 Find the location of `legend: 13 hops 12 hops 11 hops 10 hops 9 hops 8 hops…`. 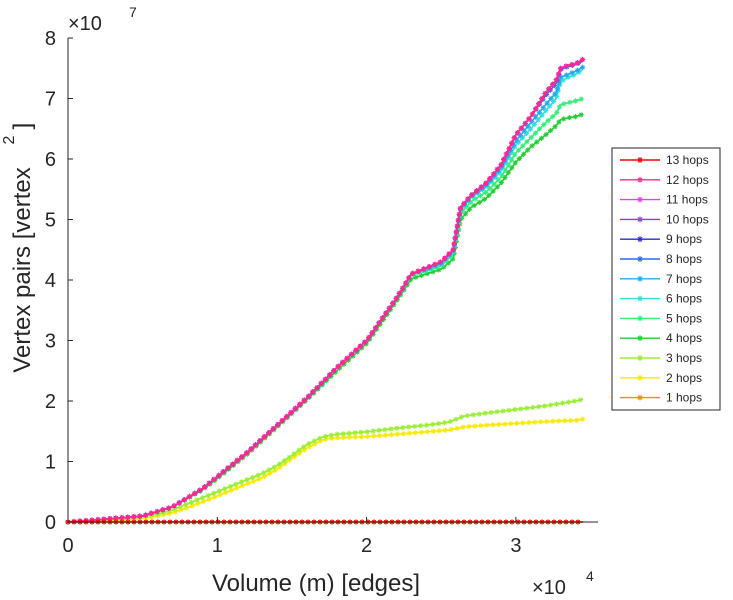

legend: 13 hops 12 hops 11 hops 10 hops 9 hops 8 hops… is located at coordinates (666, 279).